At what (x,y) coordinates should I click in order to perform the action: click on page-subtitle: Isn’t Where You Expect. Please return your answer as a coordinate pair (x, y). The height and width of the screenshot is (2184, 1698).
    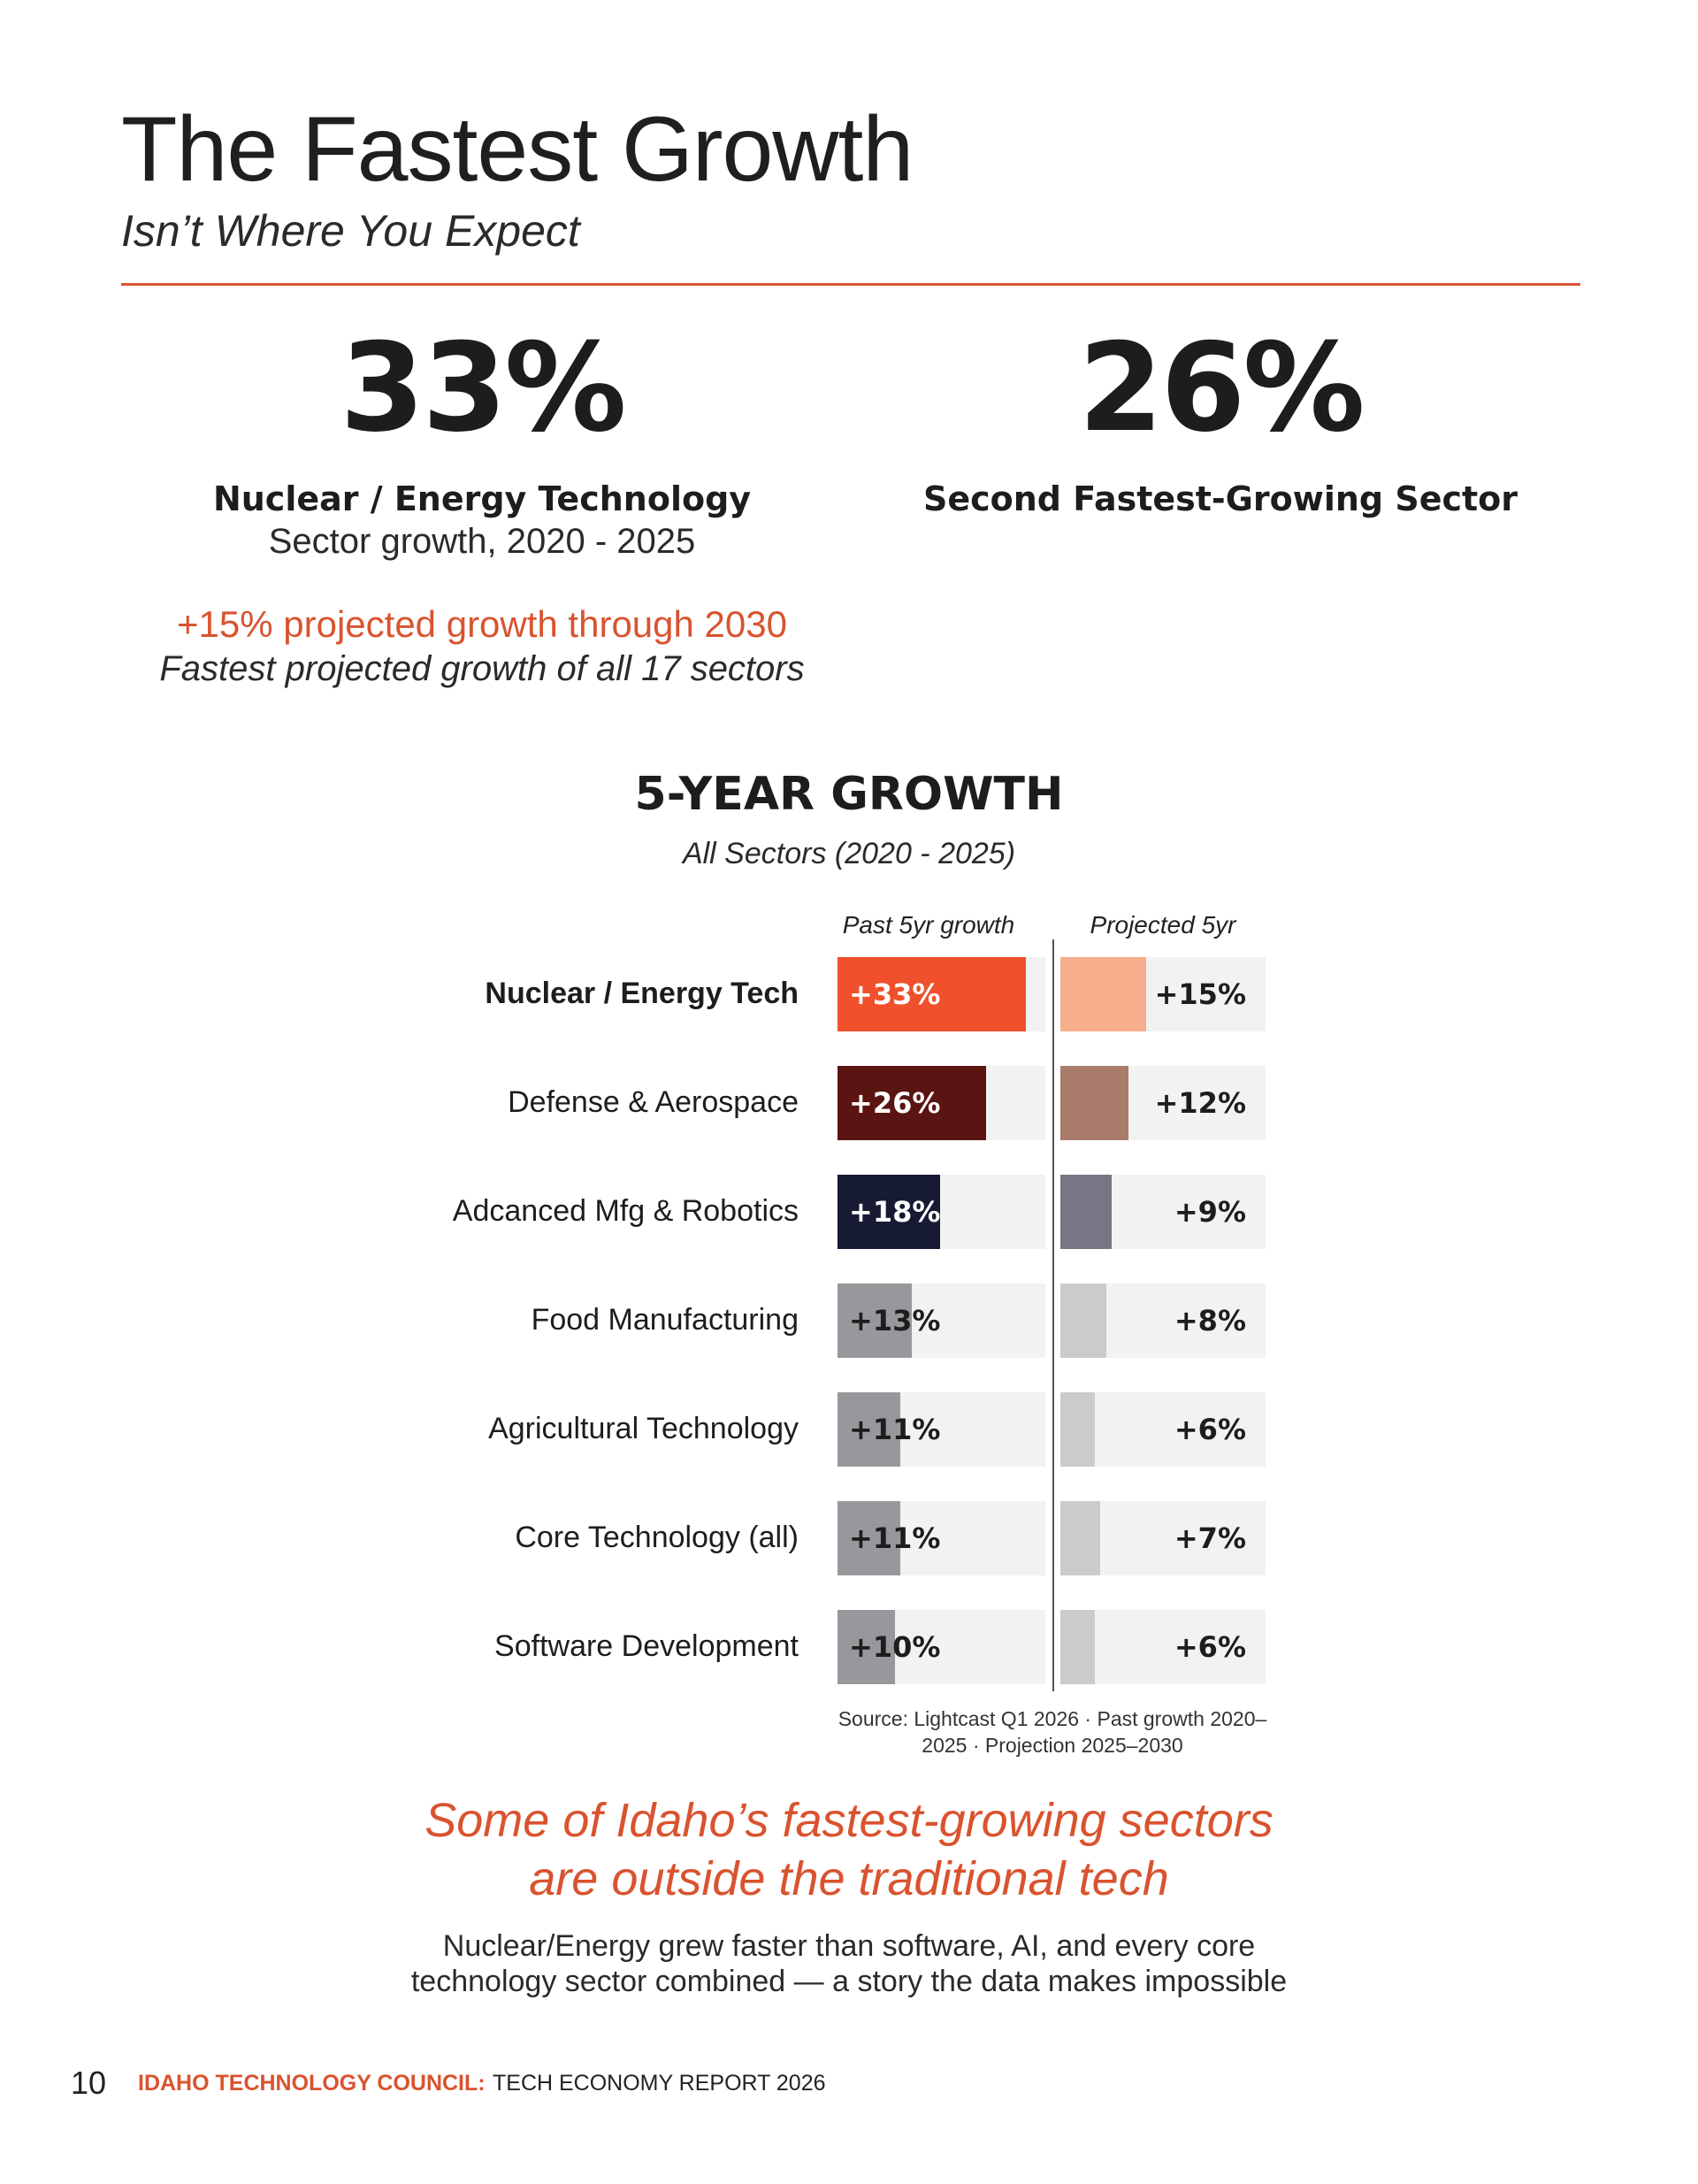
    Looking at the image, I should click on (351, 231).